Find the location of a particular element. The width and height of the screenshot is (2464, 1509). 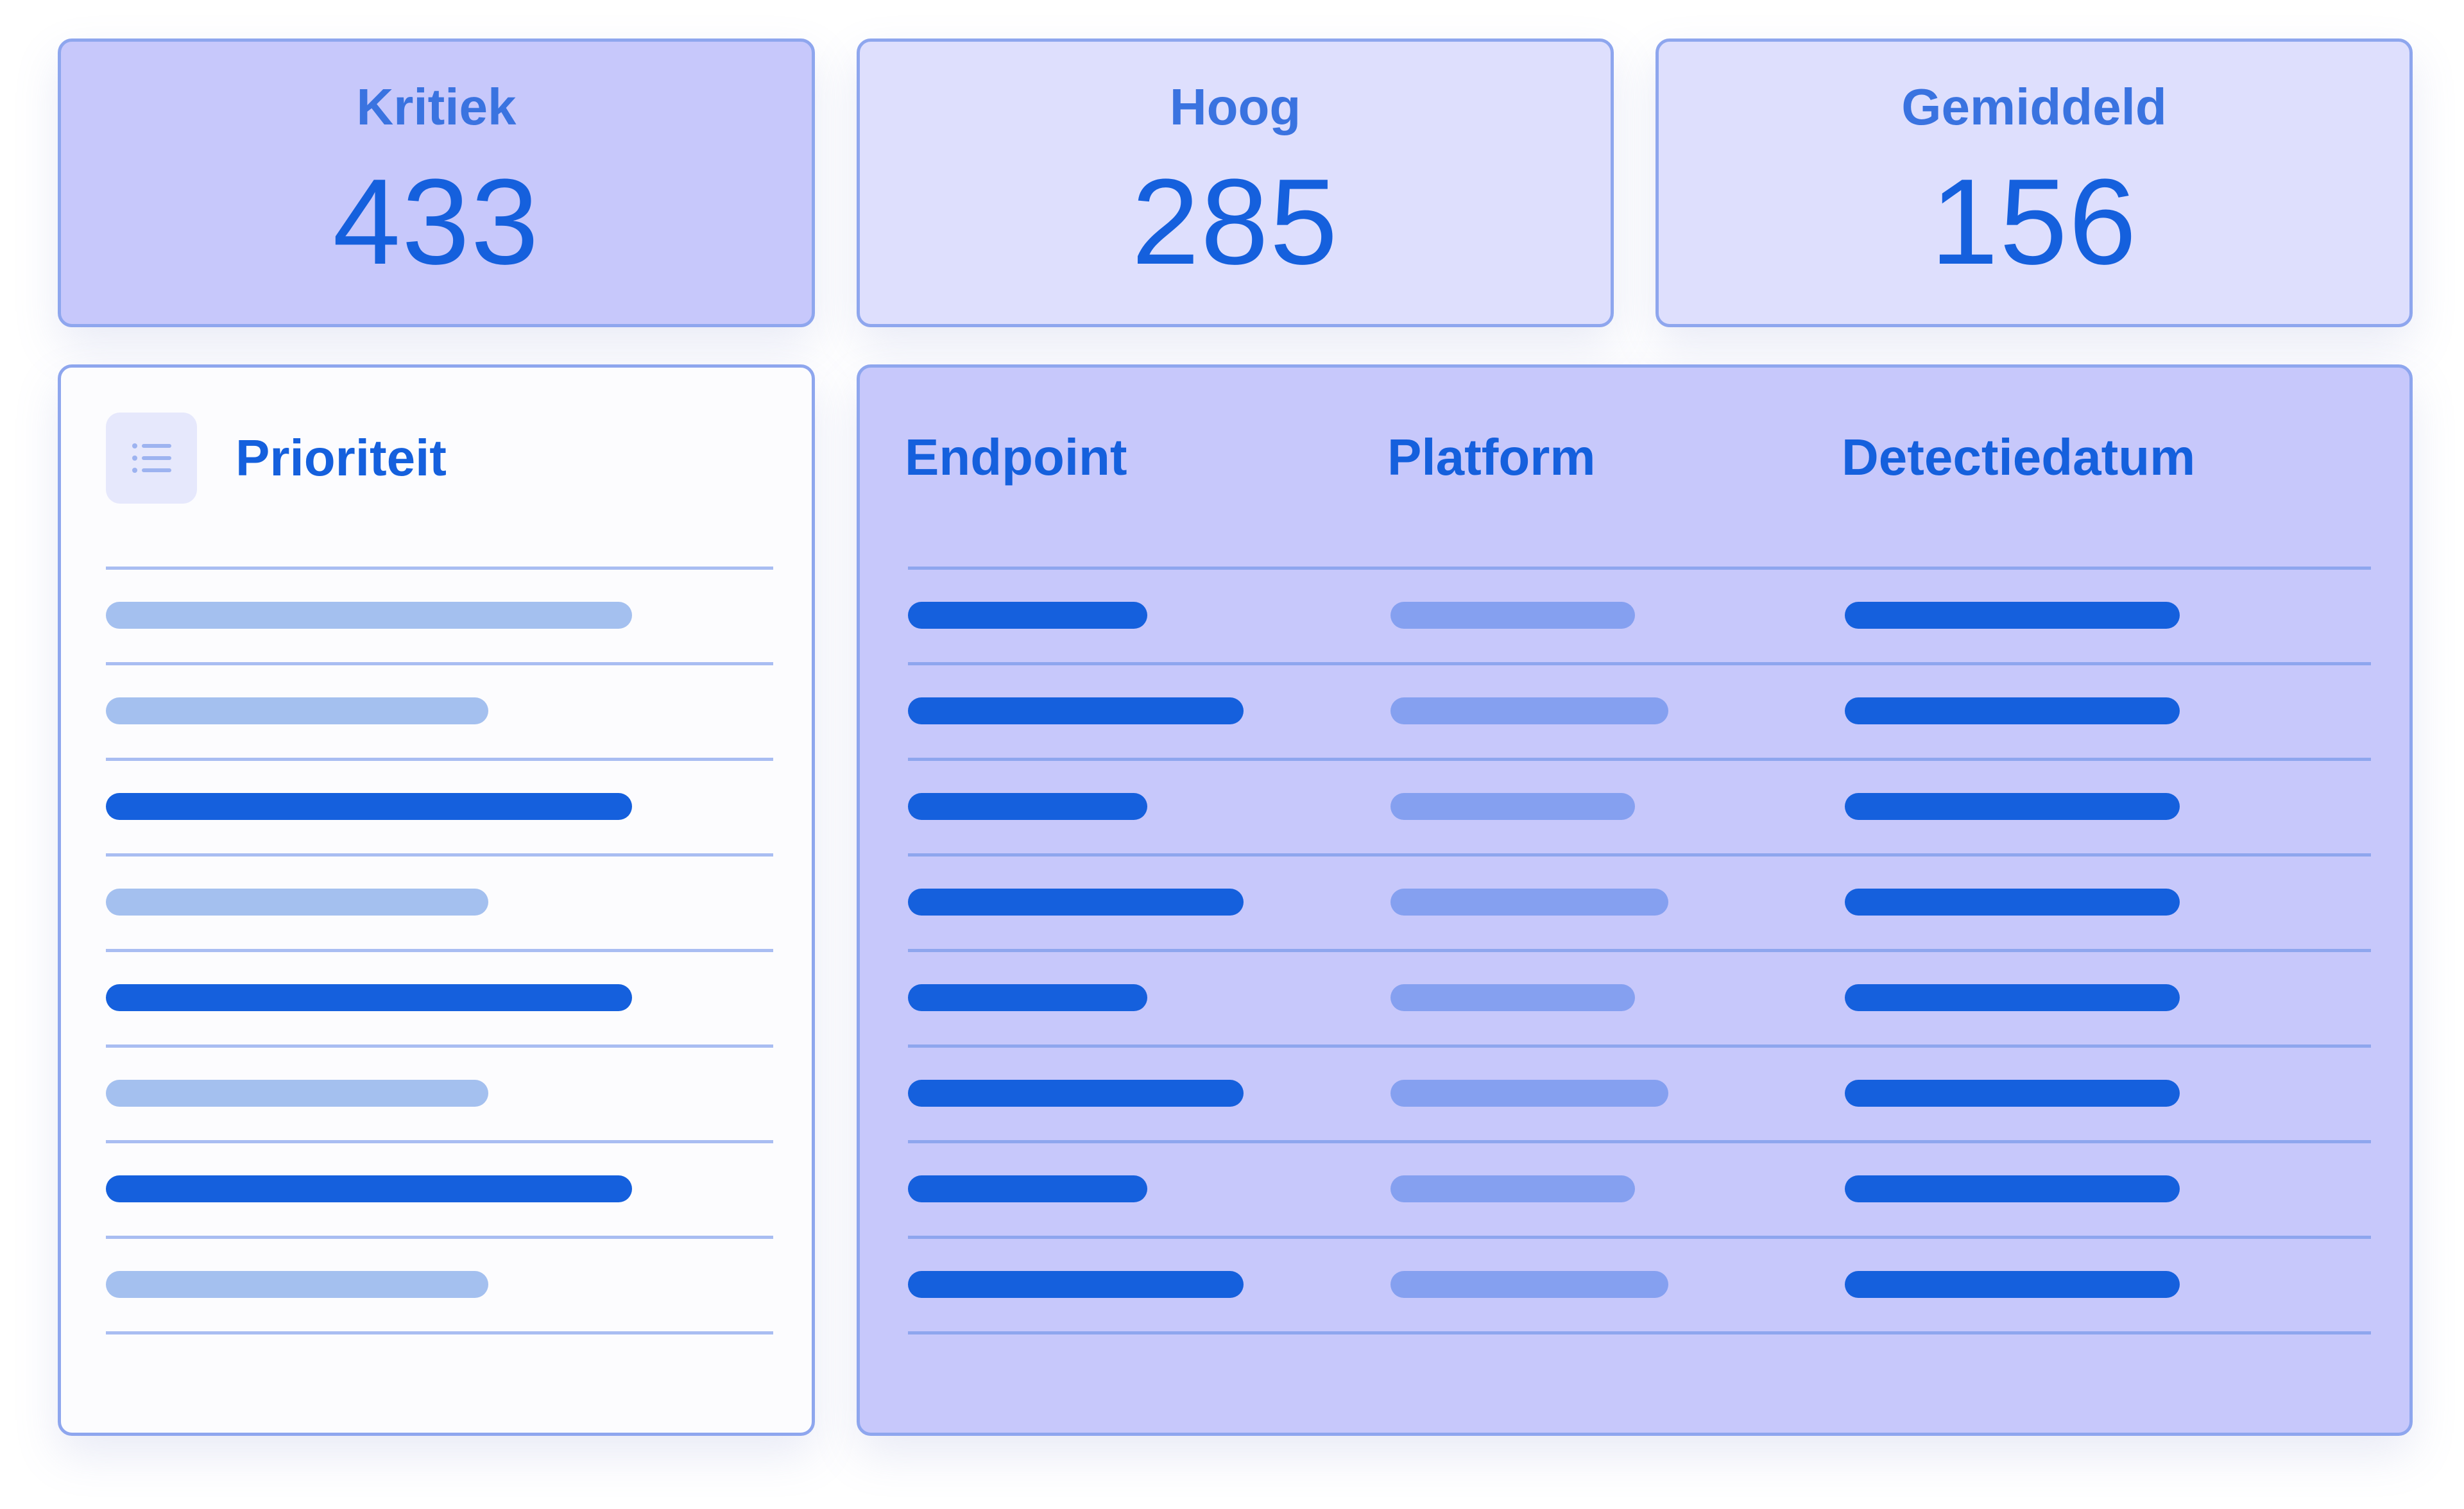

stat-label: Gemiddeld is located at coordinates (2034, 106).